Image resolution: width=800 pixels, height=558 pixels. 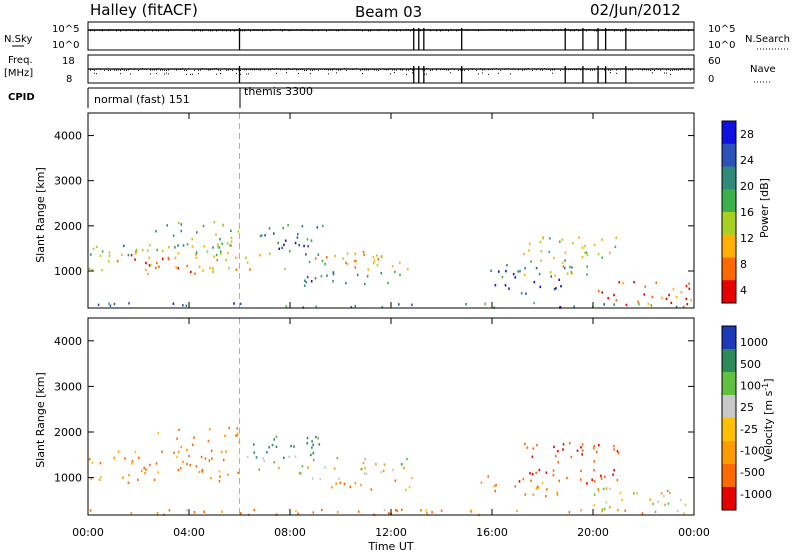 What do you see at coordinates (290, 532) in the screenshot?
I see `x-tick-label: 08:00` at bounding box center [290, 532].